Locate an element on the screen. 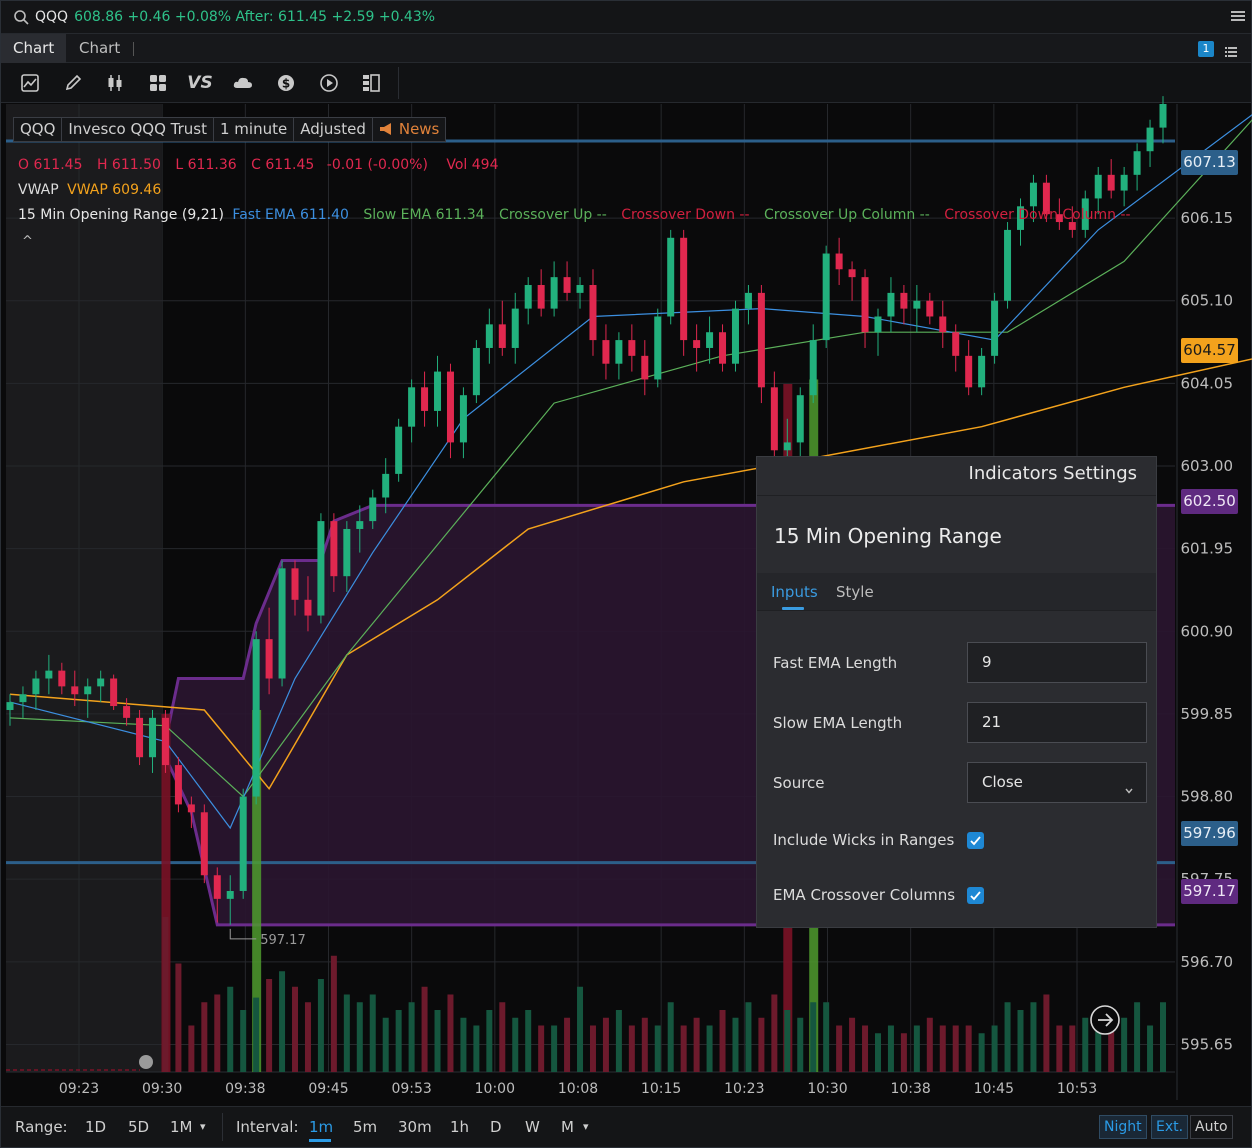  replay-icon is located at coordinates (329, 83).